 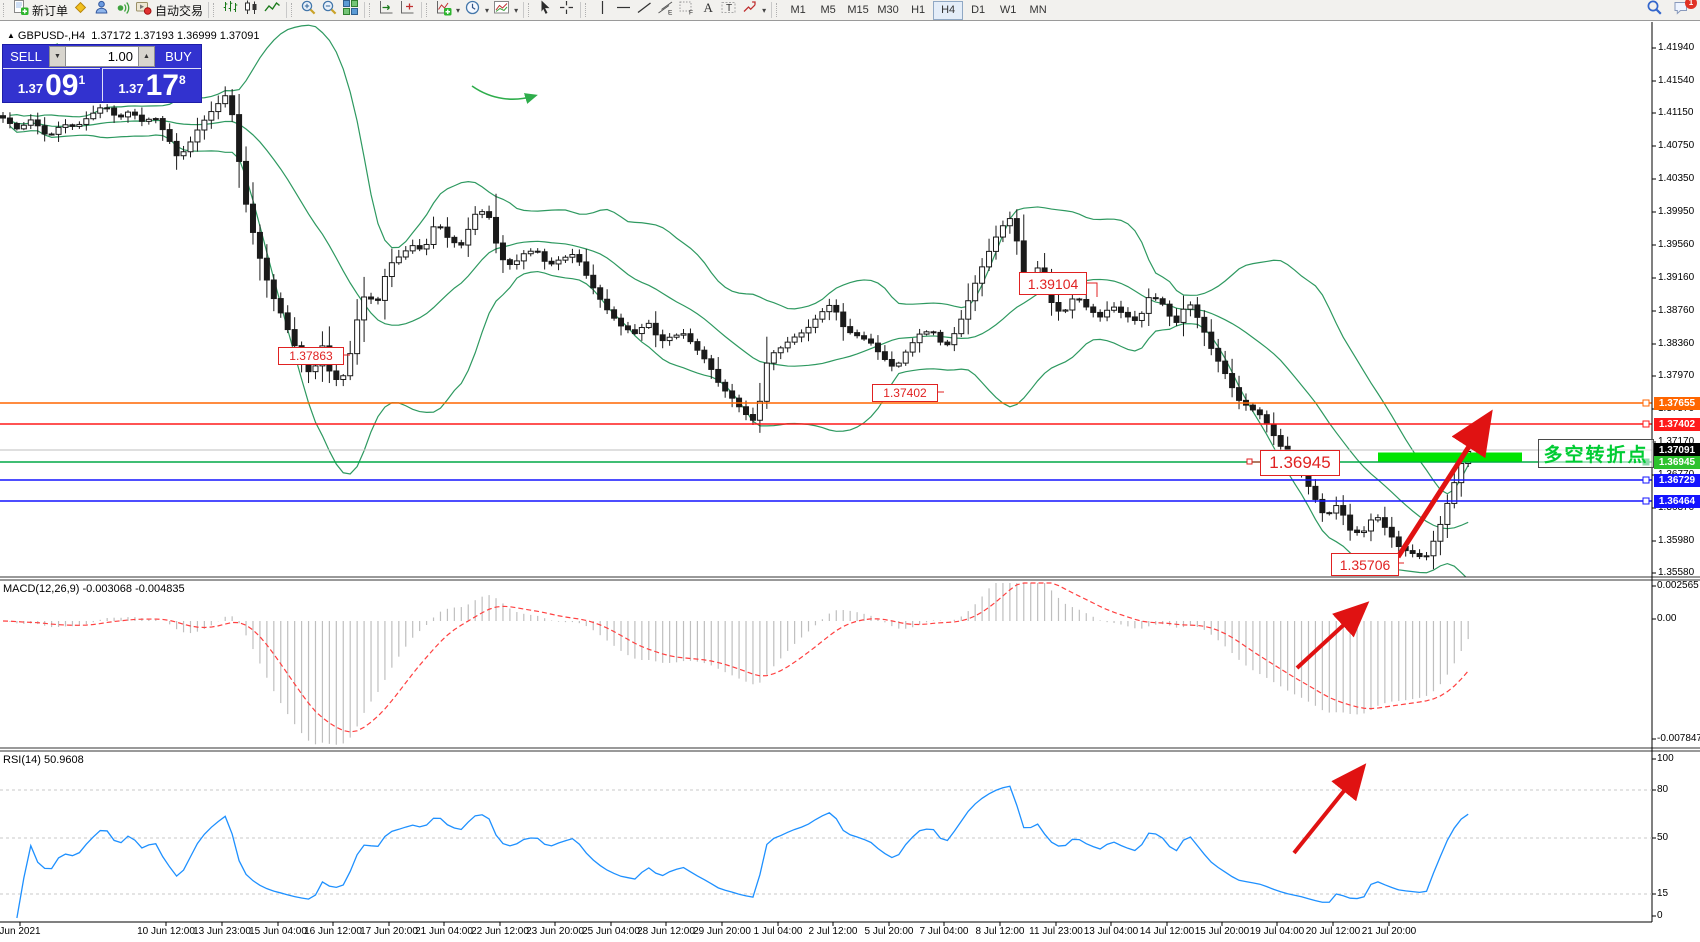 What do you see at coordinates (1000, 931) in the screenshot?
I see `time-axis-label: 8 Jul 12:00` at bounding box center [1000, 931].